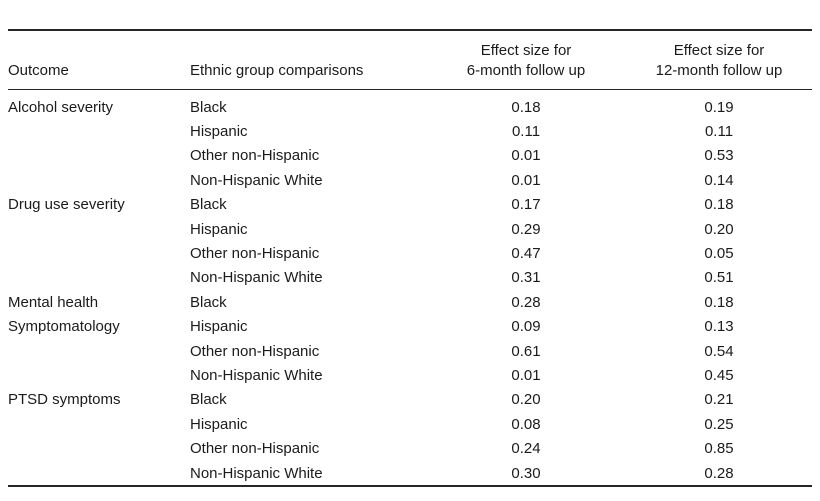 Image resolution: width=820 pixels, height=501 pixels. What do you see at coordinates (410, 229) in the screenshot?
I see `table-row: Hispanic 0.29 0.20` at bounding box center [410, 229].